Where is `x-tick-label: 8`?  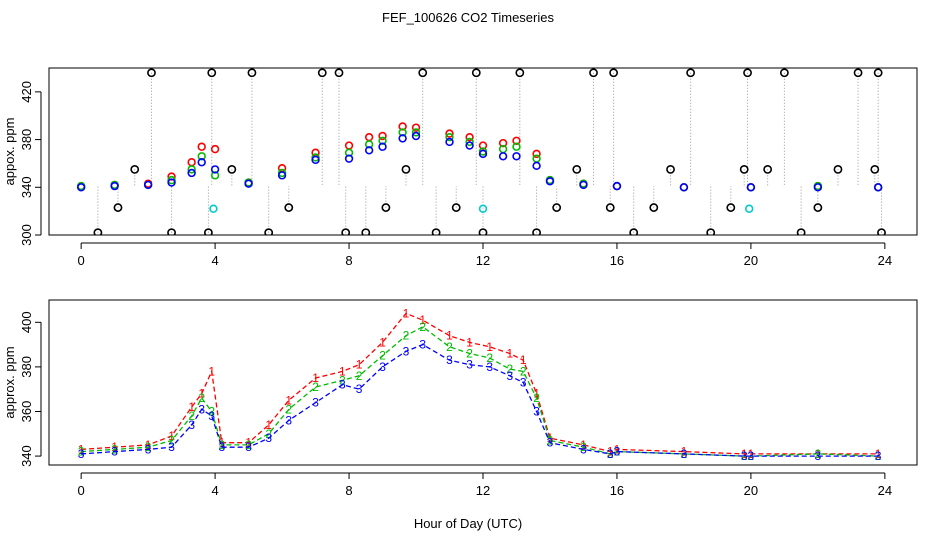
x-tick-label: 8 is located at coordinates (348, 260).